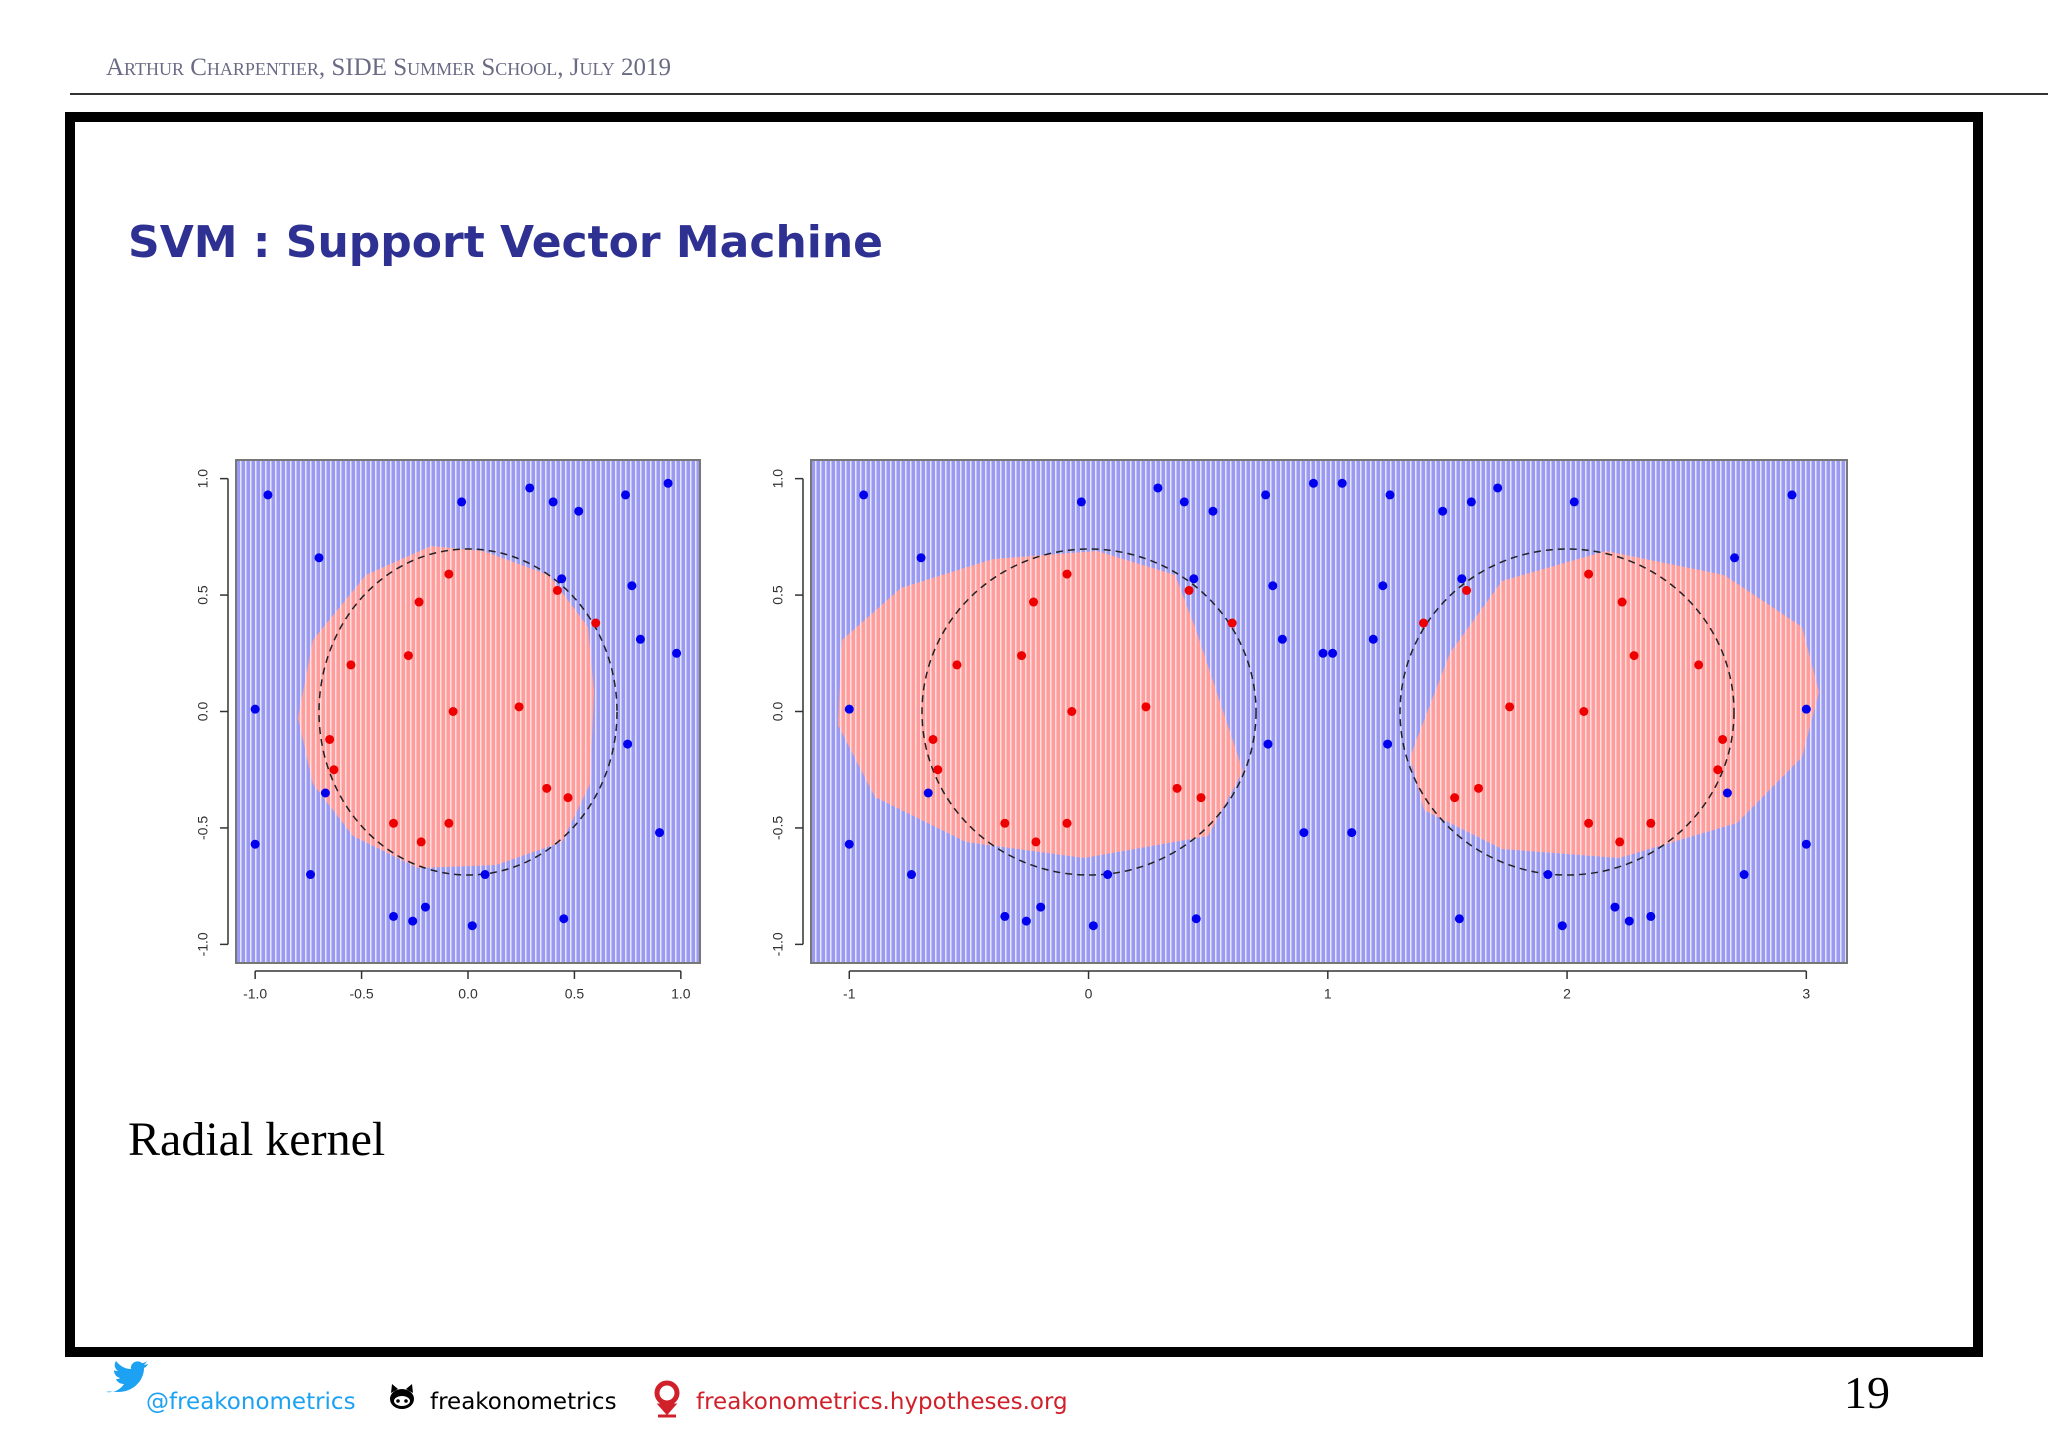 Image resolution: width=2048 pixels, height=1448 pixels. Describe the element at coordinates (882, 1402) in the screenshot. I see `blog-link: freakonometrics.hypotheses.org` at that location.